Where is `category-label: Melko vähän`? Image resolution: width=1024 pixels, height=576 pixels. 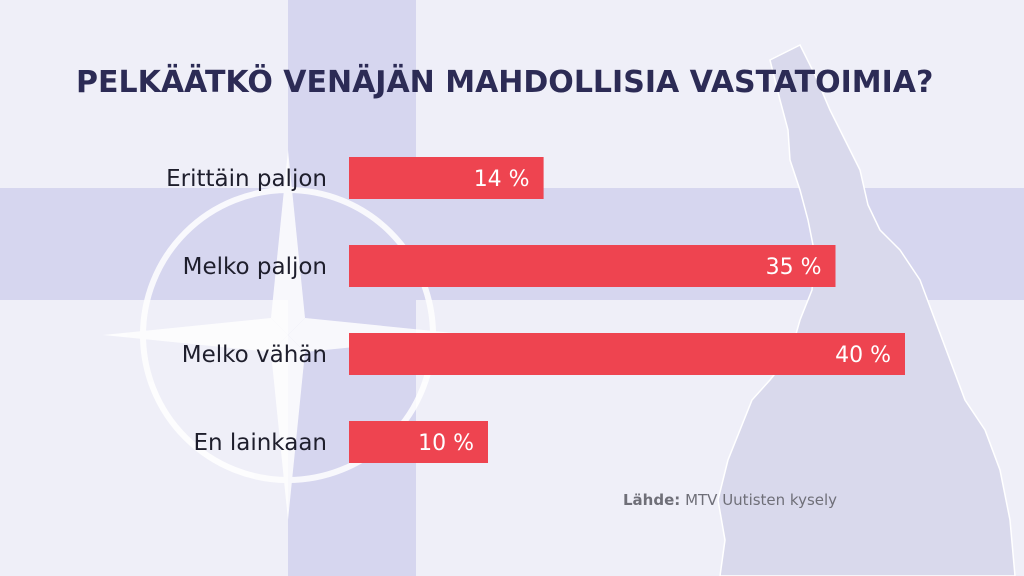 category-label: Melko vähän is located at coordinates (254, 355).